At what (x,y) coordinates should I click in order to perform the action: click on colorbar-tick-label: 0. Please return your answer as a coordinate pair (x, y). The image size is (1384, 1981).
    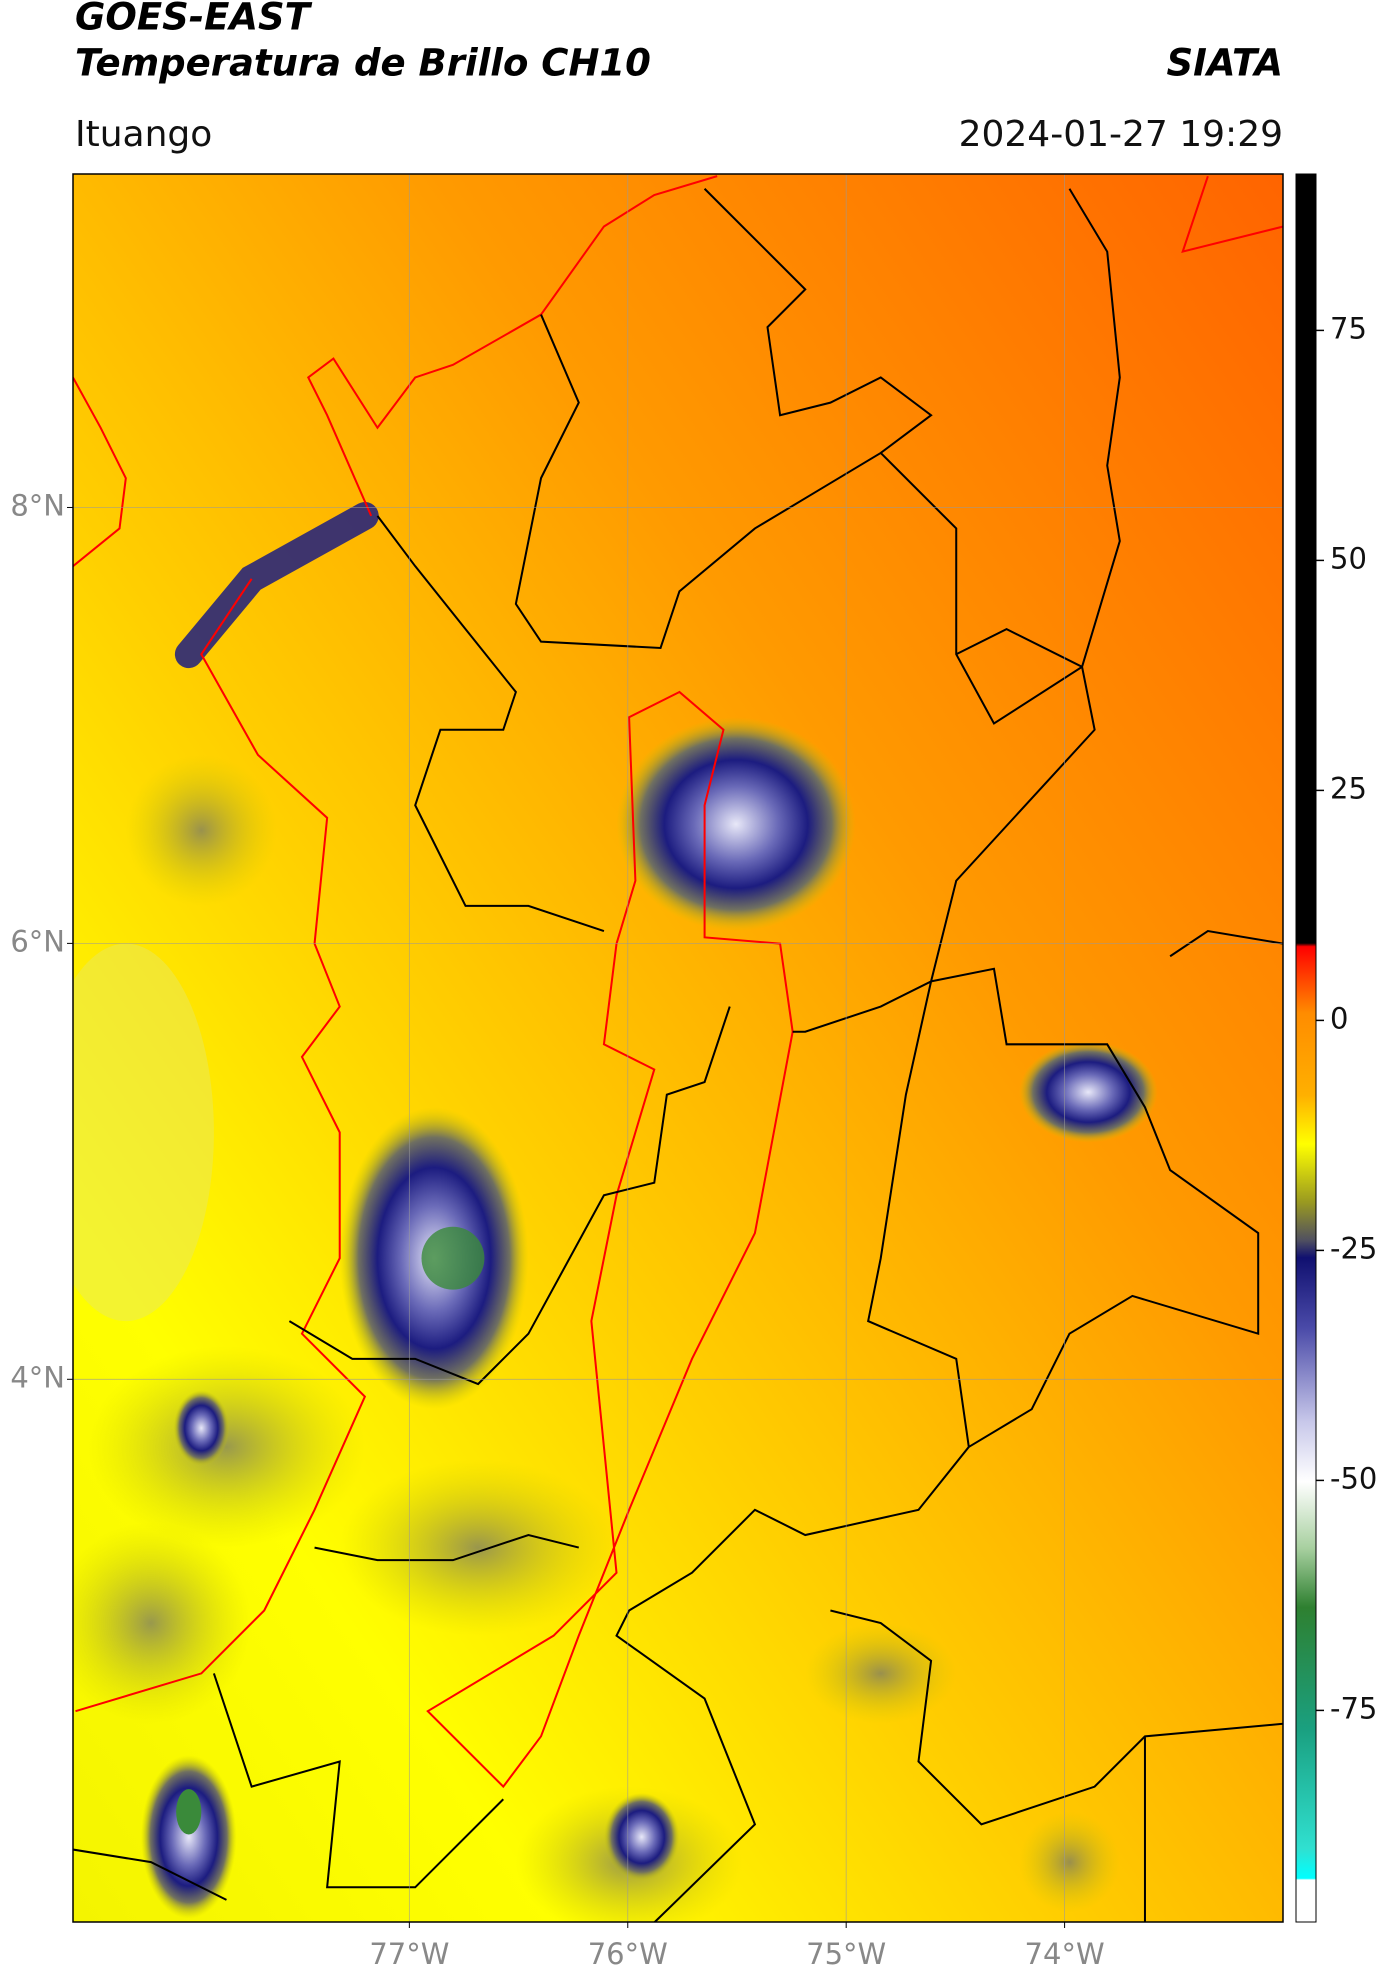
    Looking at the image, I should click on (1339, 1018).